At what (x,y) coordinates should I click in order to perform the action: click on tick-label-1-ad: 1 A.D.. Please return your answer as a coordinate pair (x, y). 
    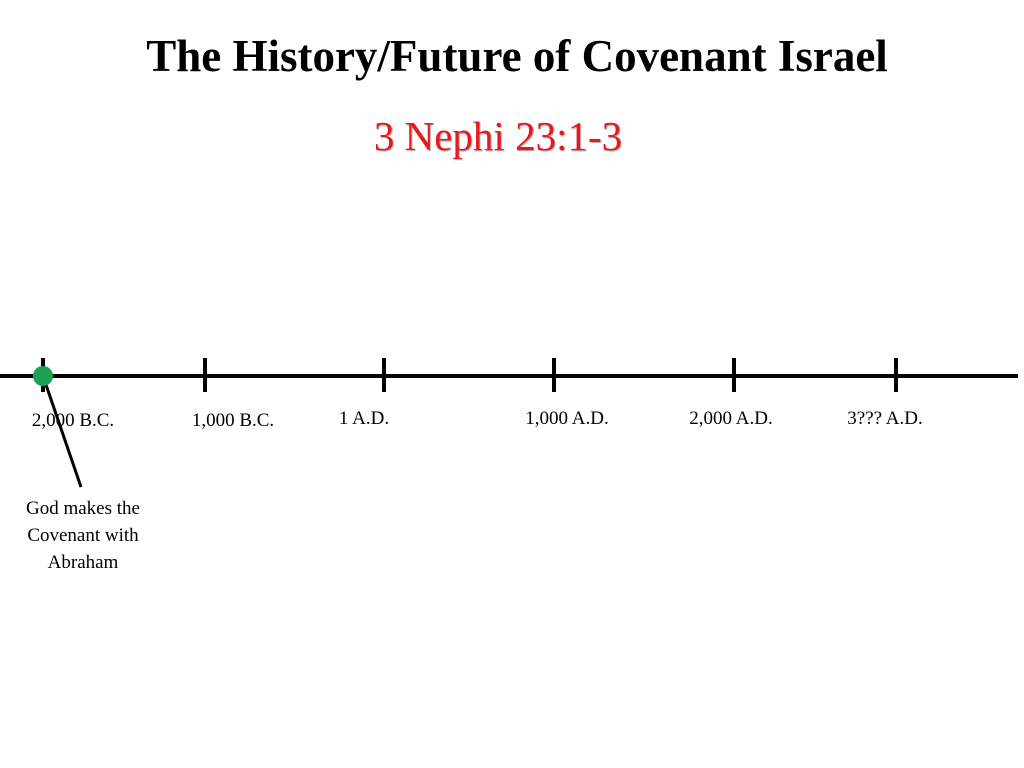
    Looking at the image, I should click on (364, 418).